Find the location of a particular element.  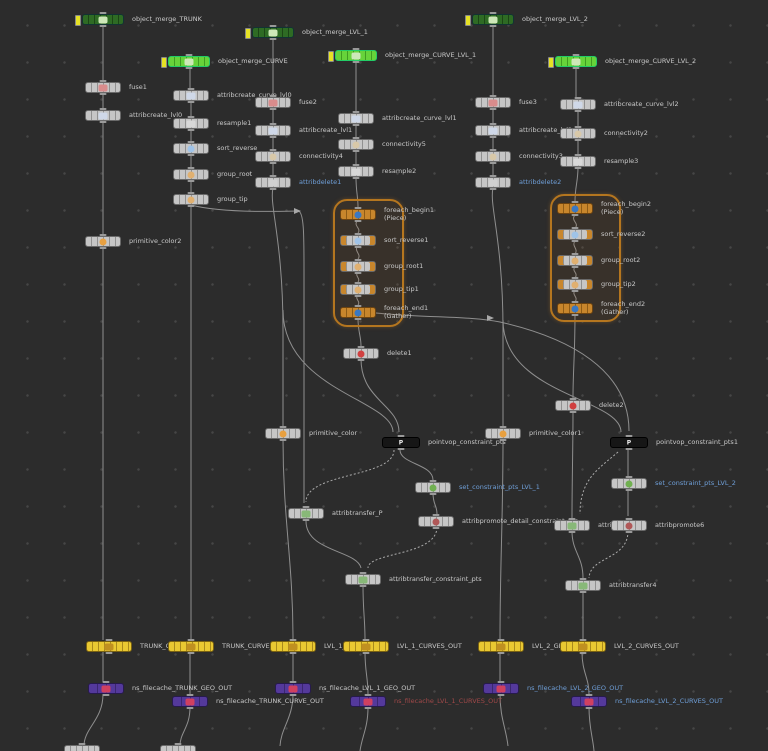

node-label: foreach_begin1 (Piece) is located at coordinates (409, 214).